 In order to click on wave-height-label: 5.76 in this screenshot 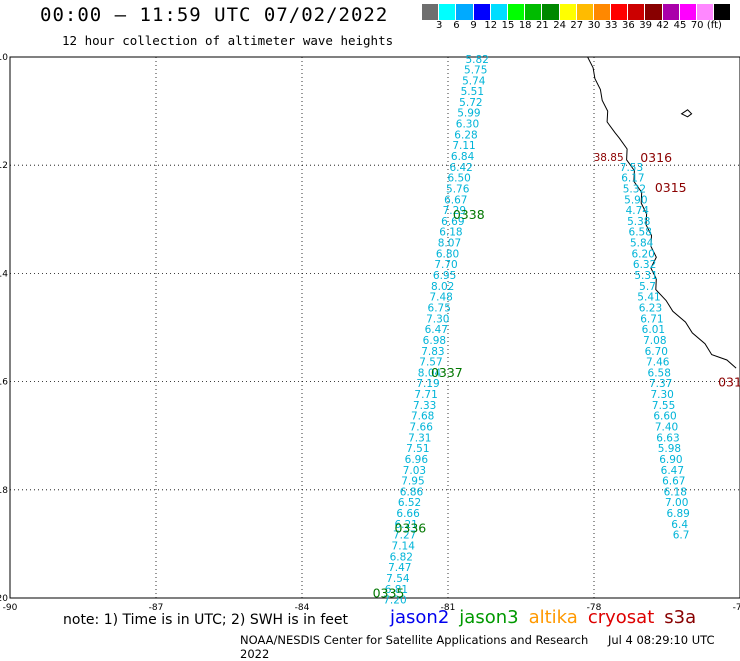, I will do `click(458, 189)`.